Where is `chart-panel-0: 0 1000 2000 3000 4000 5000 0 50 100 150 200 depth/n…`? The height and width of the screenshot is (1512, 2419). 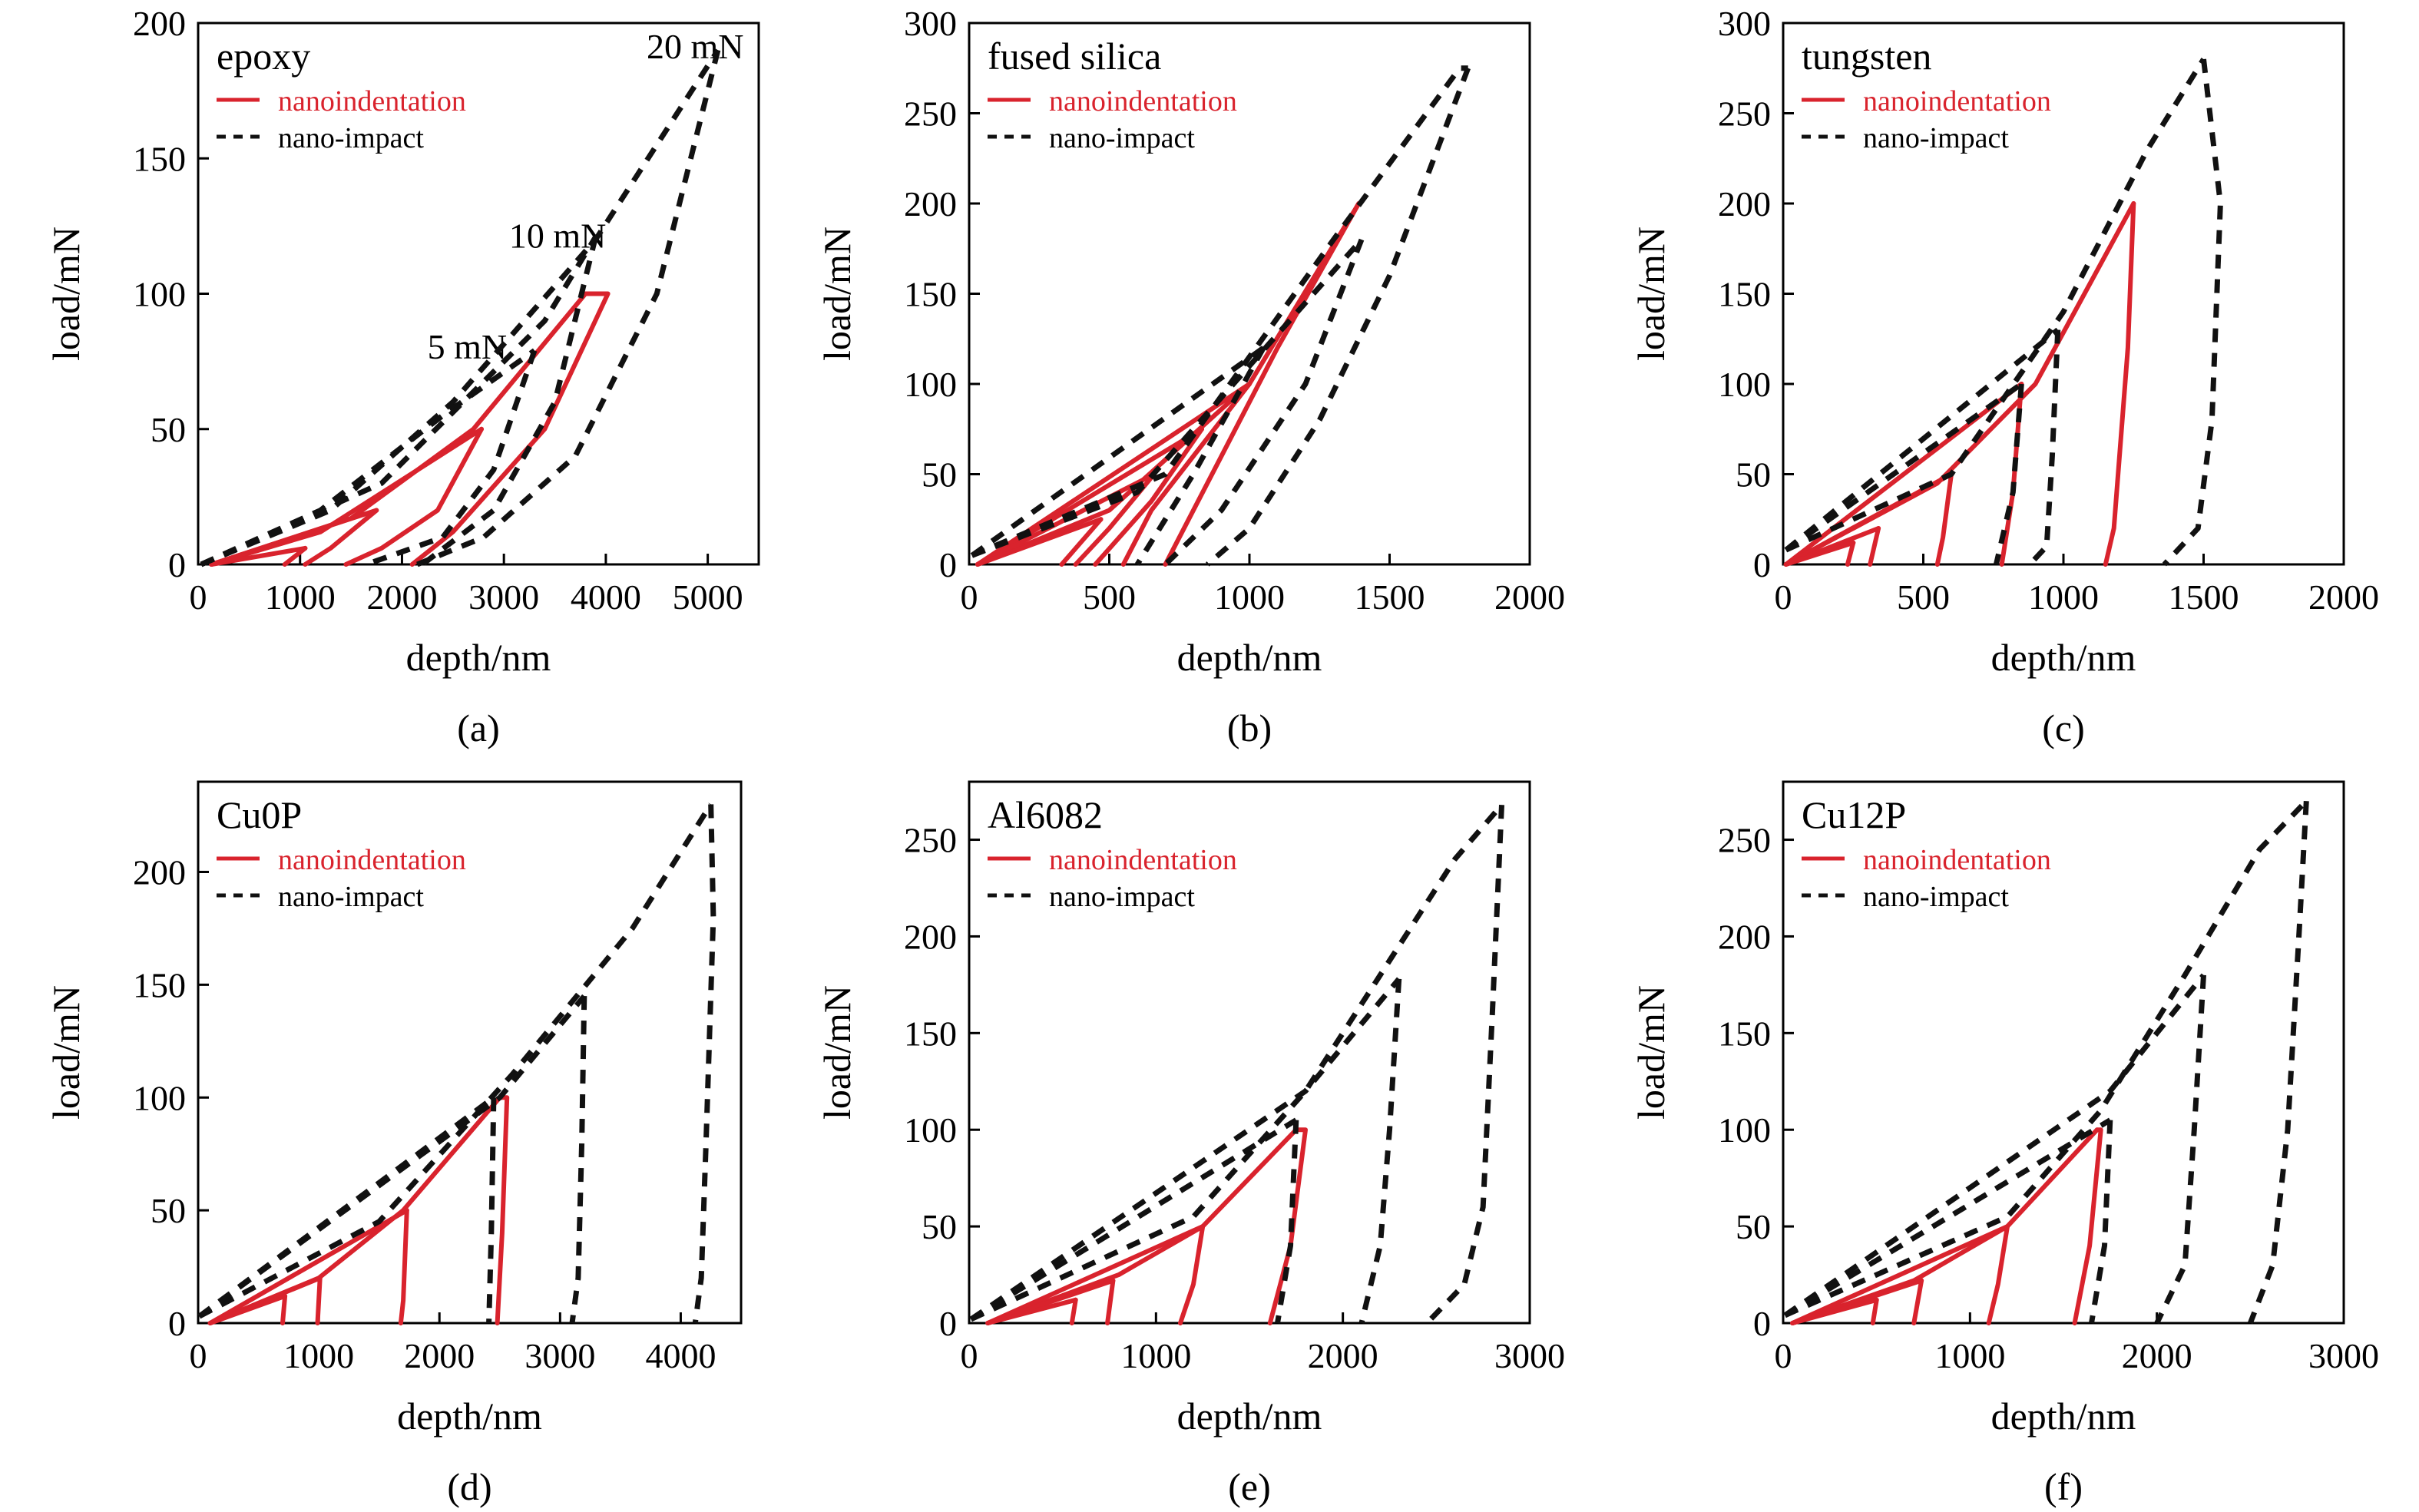 chart-panel-0: 0 1000 2000 3000 4000 5000 0 50 100 150 200 depth/n… is located at coordinates (402, 376).